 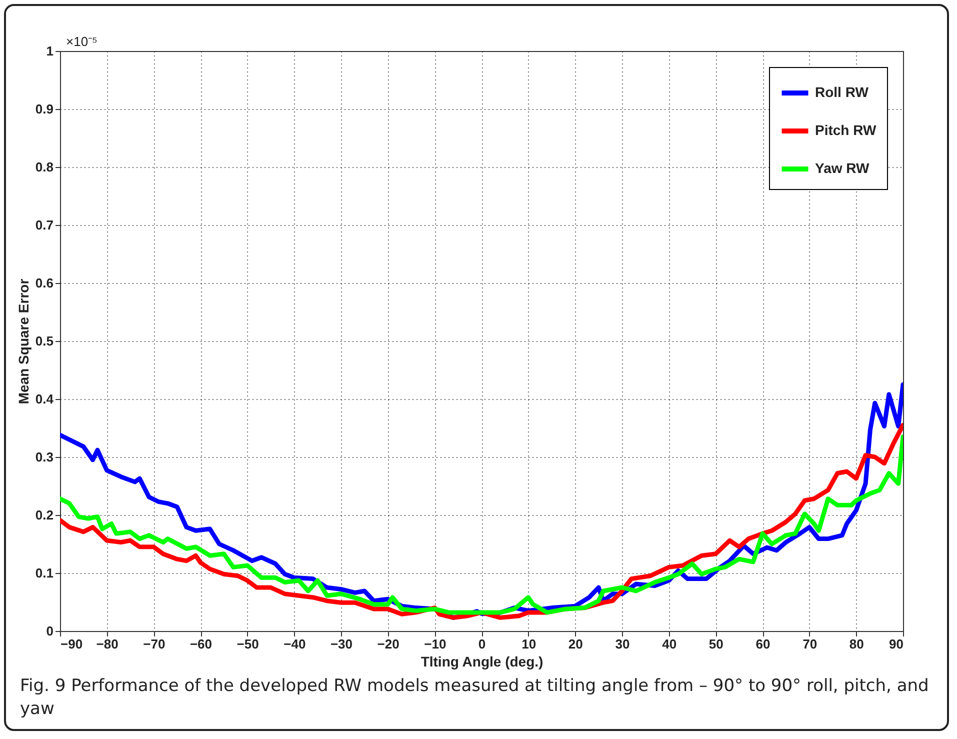 What do you see at coordinates (44, 515) in the screenshot?
I see `y-tick-label: 0.2` at bounding box center [44, 515].